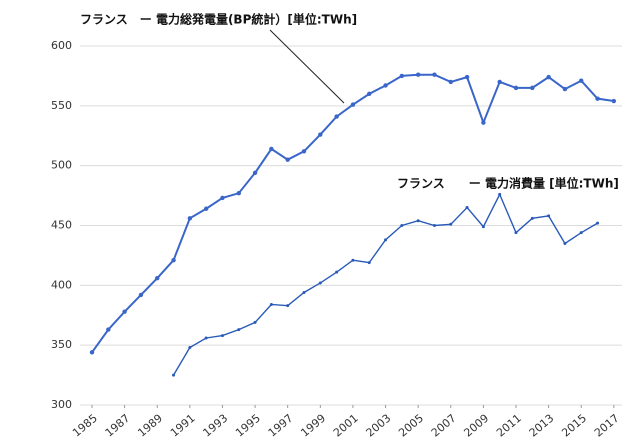  I want to click on x-tick-label: 2007, so click(444, 426).